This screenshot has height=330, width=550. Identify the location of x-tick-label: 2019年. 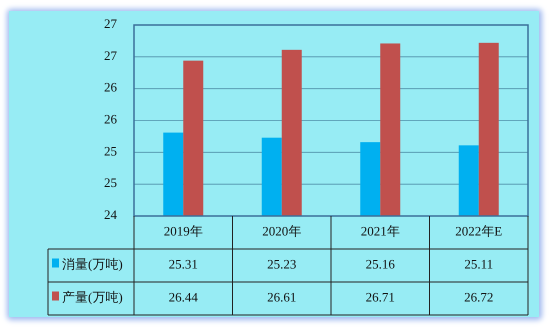
(183, 230).